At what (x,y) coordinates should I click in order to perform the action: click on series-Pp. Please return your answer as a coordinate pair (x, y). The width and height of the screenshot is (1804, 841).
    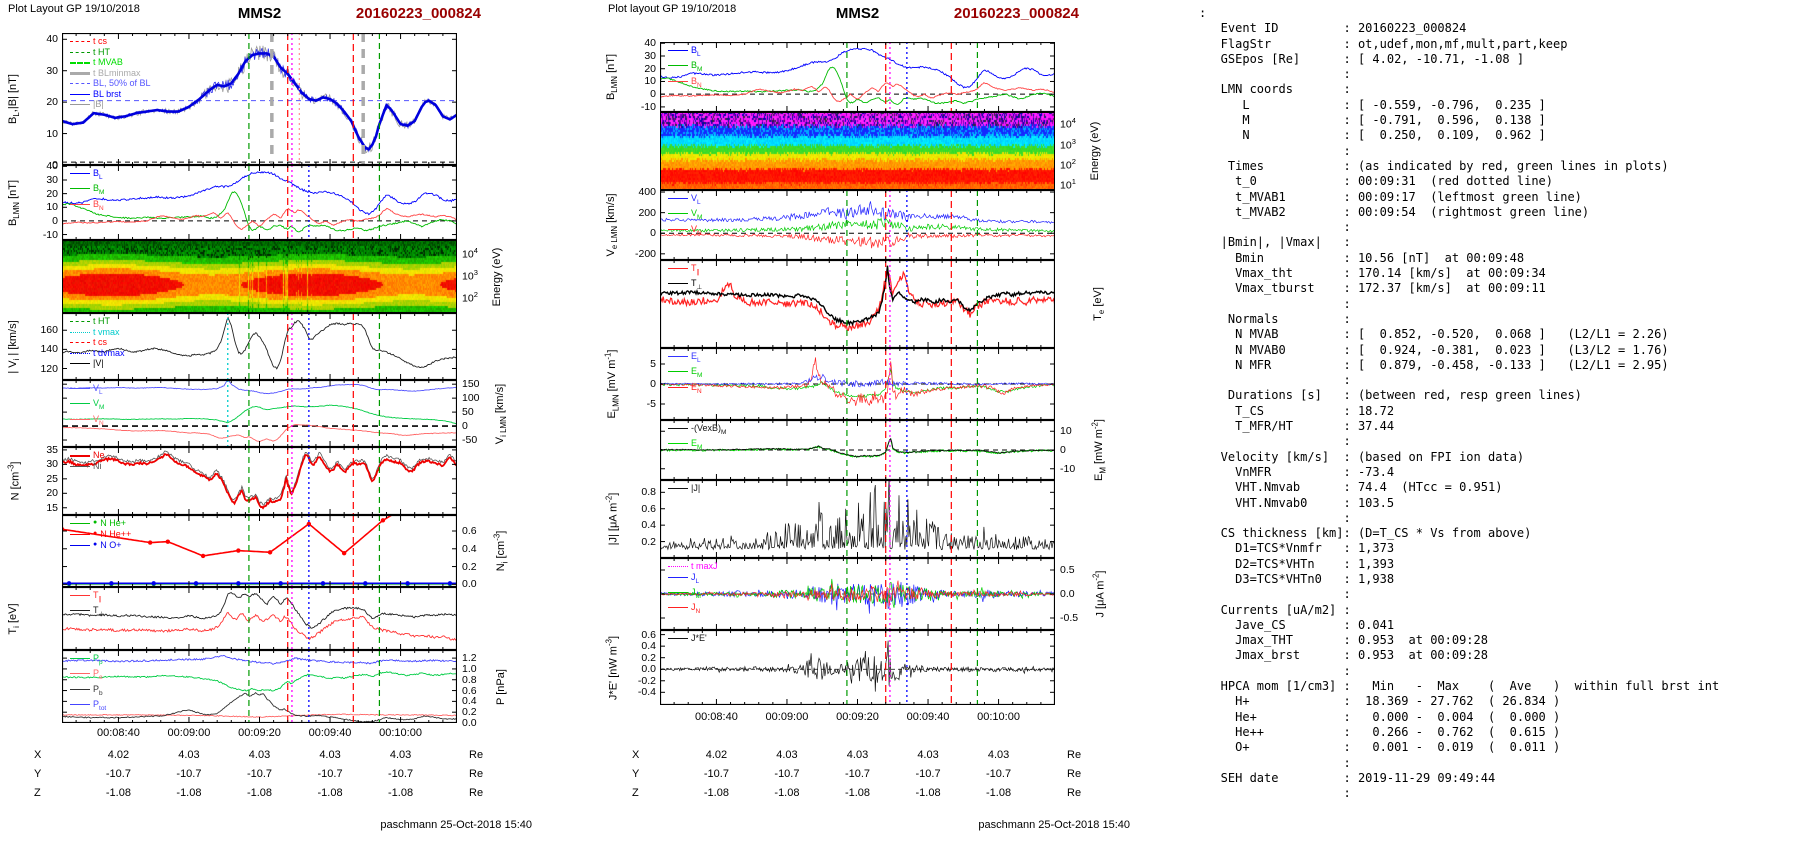
    Looking at the image, I should click on (259, 681).